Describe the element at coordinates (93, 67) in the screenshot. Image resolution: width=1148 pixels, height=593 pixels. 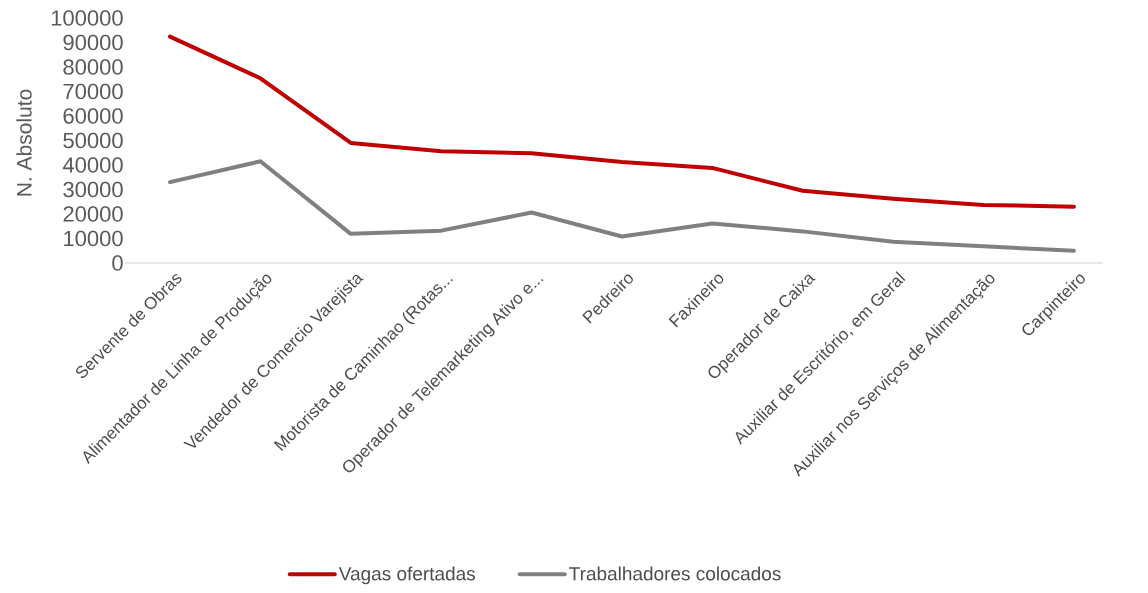
I see `y-tick-label: 80000` at that location.